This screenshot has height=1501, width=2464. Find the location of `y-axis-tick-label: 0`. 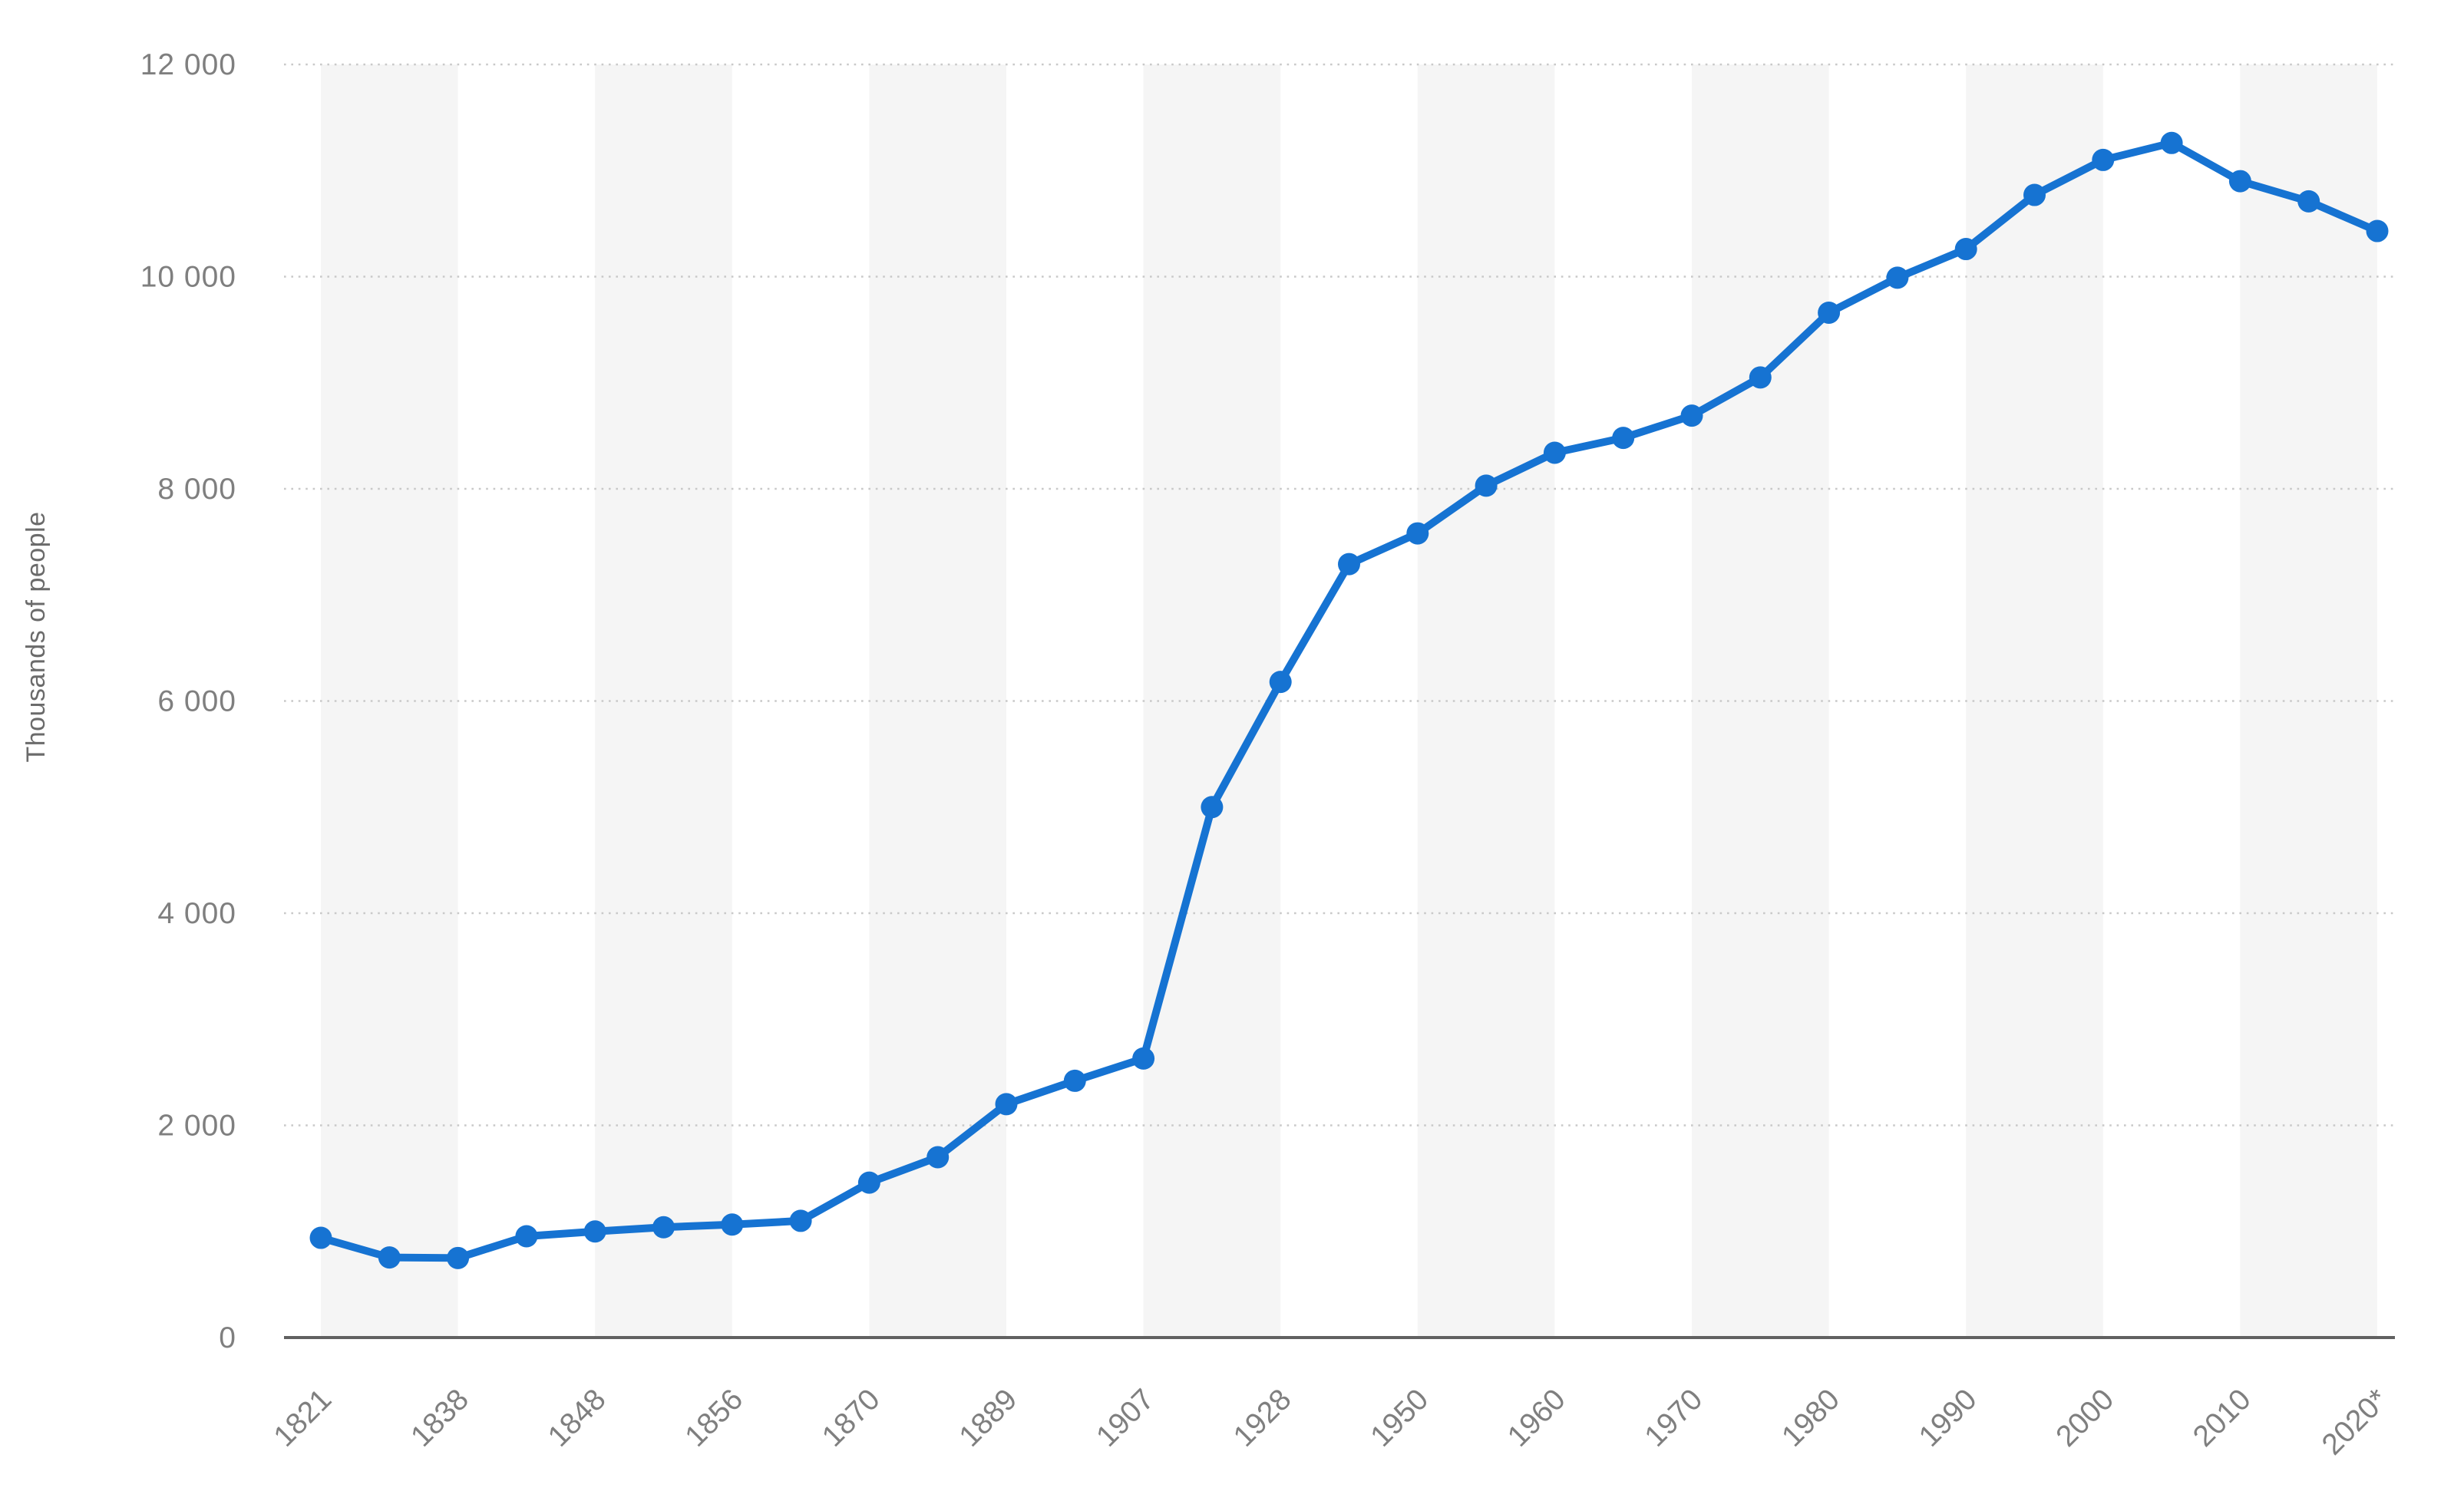

y-axis-tick-label: 0 is located at coordinates (227, 1337).